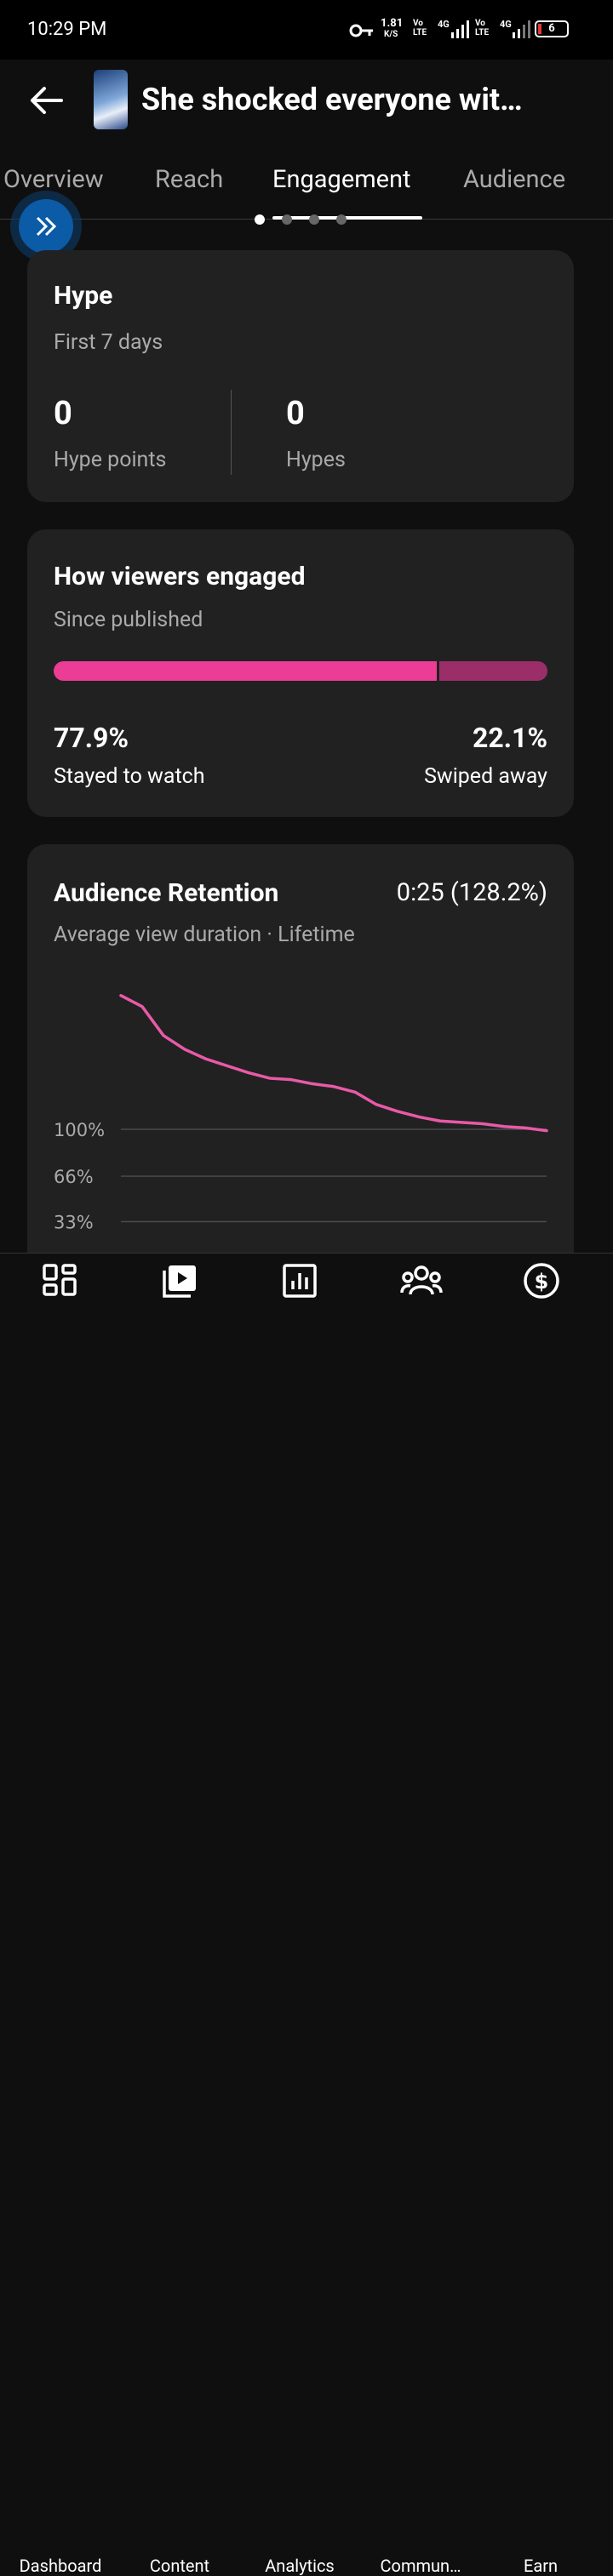  What do you see at coordinates (509, 738) in the screenshot?
I see `value-label: 22.1%` at bounding box center [509, 738].